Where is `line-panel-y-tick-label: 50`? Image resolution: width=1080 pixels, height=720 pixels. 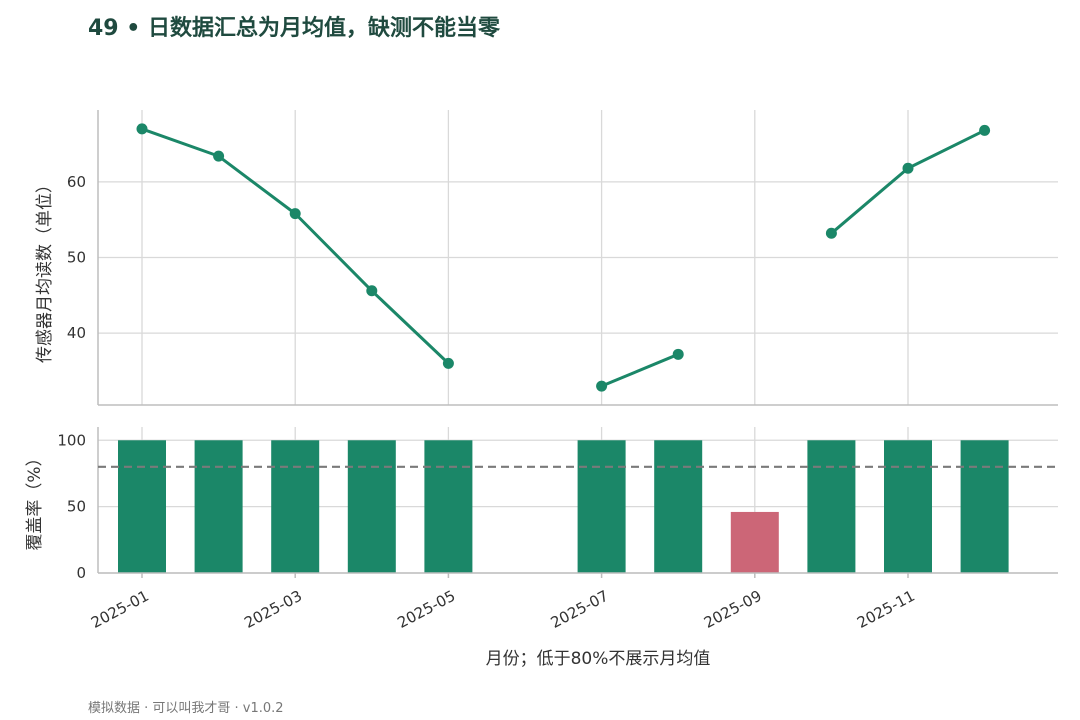
line-panel-y-tick-label: 50 is located at coordinates (76, 258).